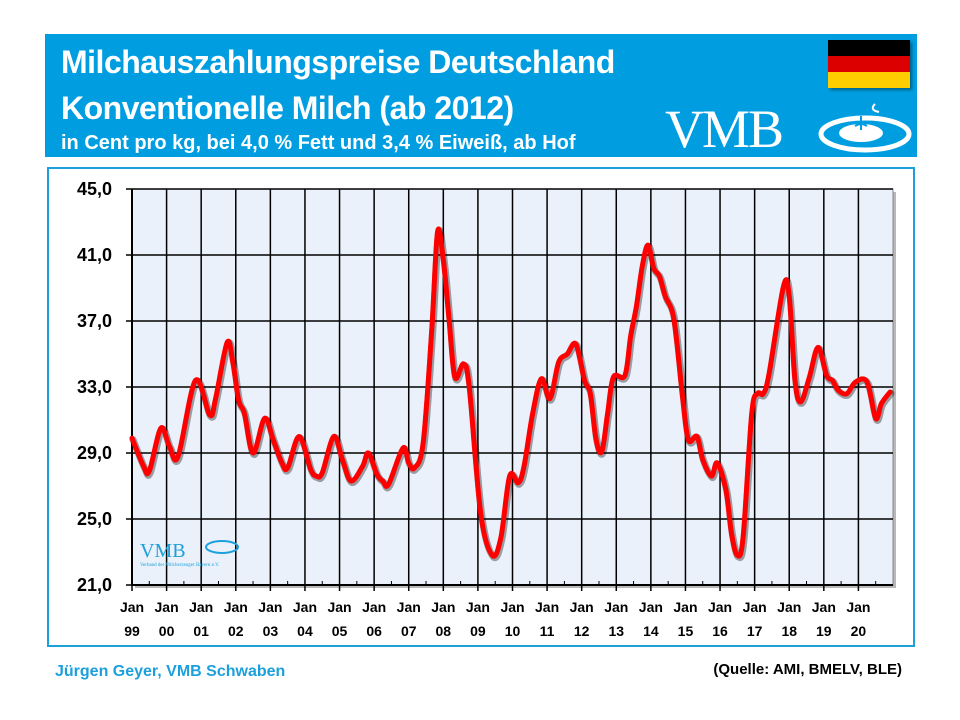  I want to click on watermark-logo-mark-icon, so click(222, 547).